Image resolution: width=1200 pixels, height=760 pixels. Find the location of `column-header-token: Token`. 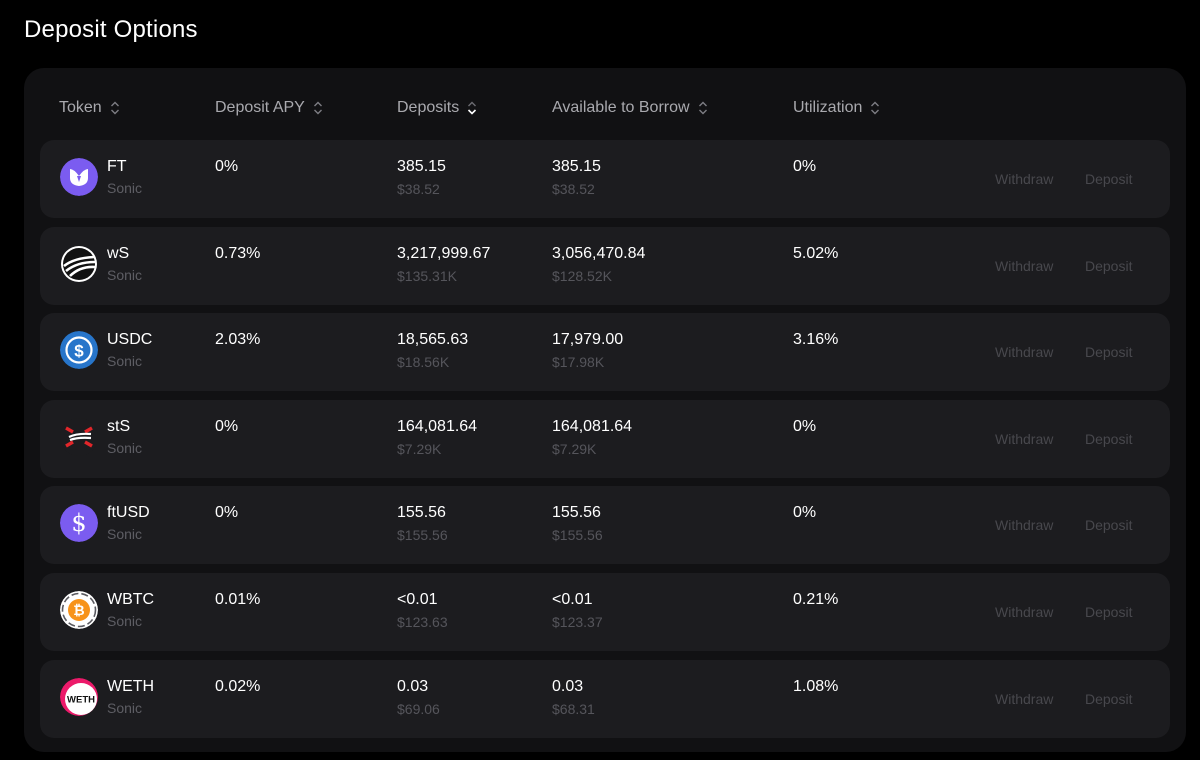

column-header-token: Token is located at coordinates (89, 108).